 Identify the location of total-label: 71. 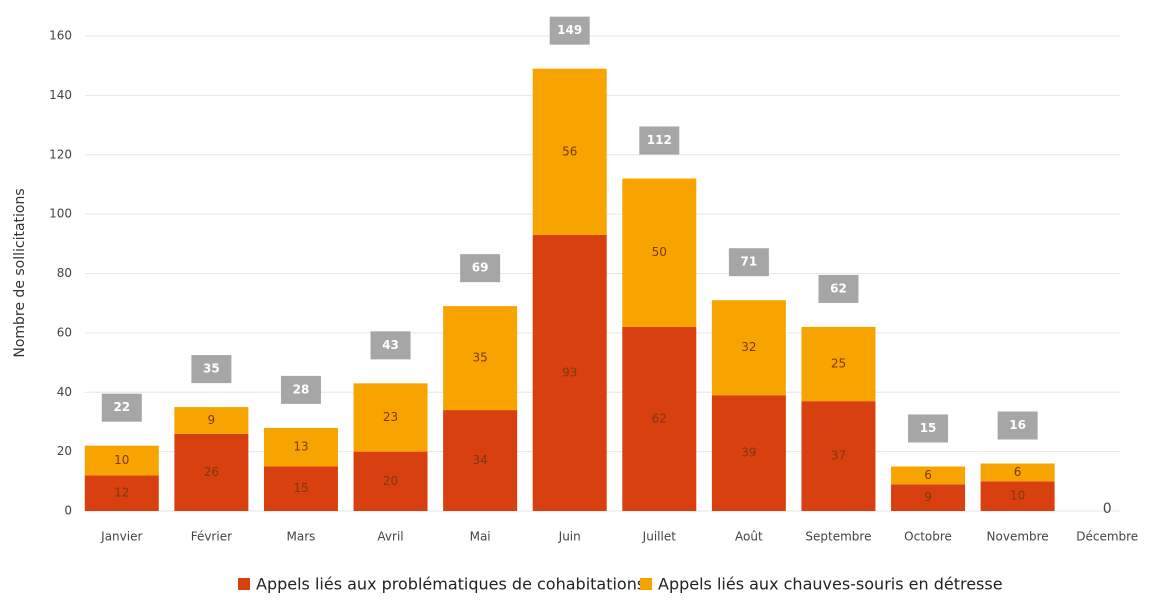
(749, 262).